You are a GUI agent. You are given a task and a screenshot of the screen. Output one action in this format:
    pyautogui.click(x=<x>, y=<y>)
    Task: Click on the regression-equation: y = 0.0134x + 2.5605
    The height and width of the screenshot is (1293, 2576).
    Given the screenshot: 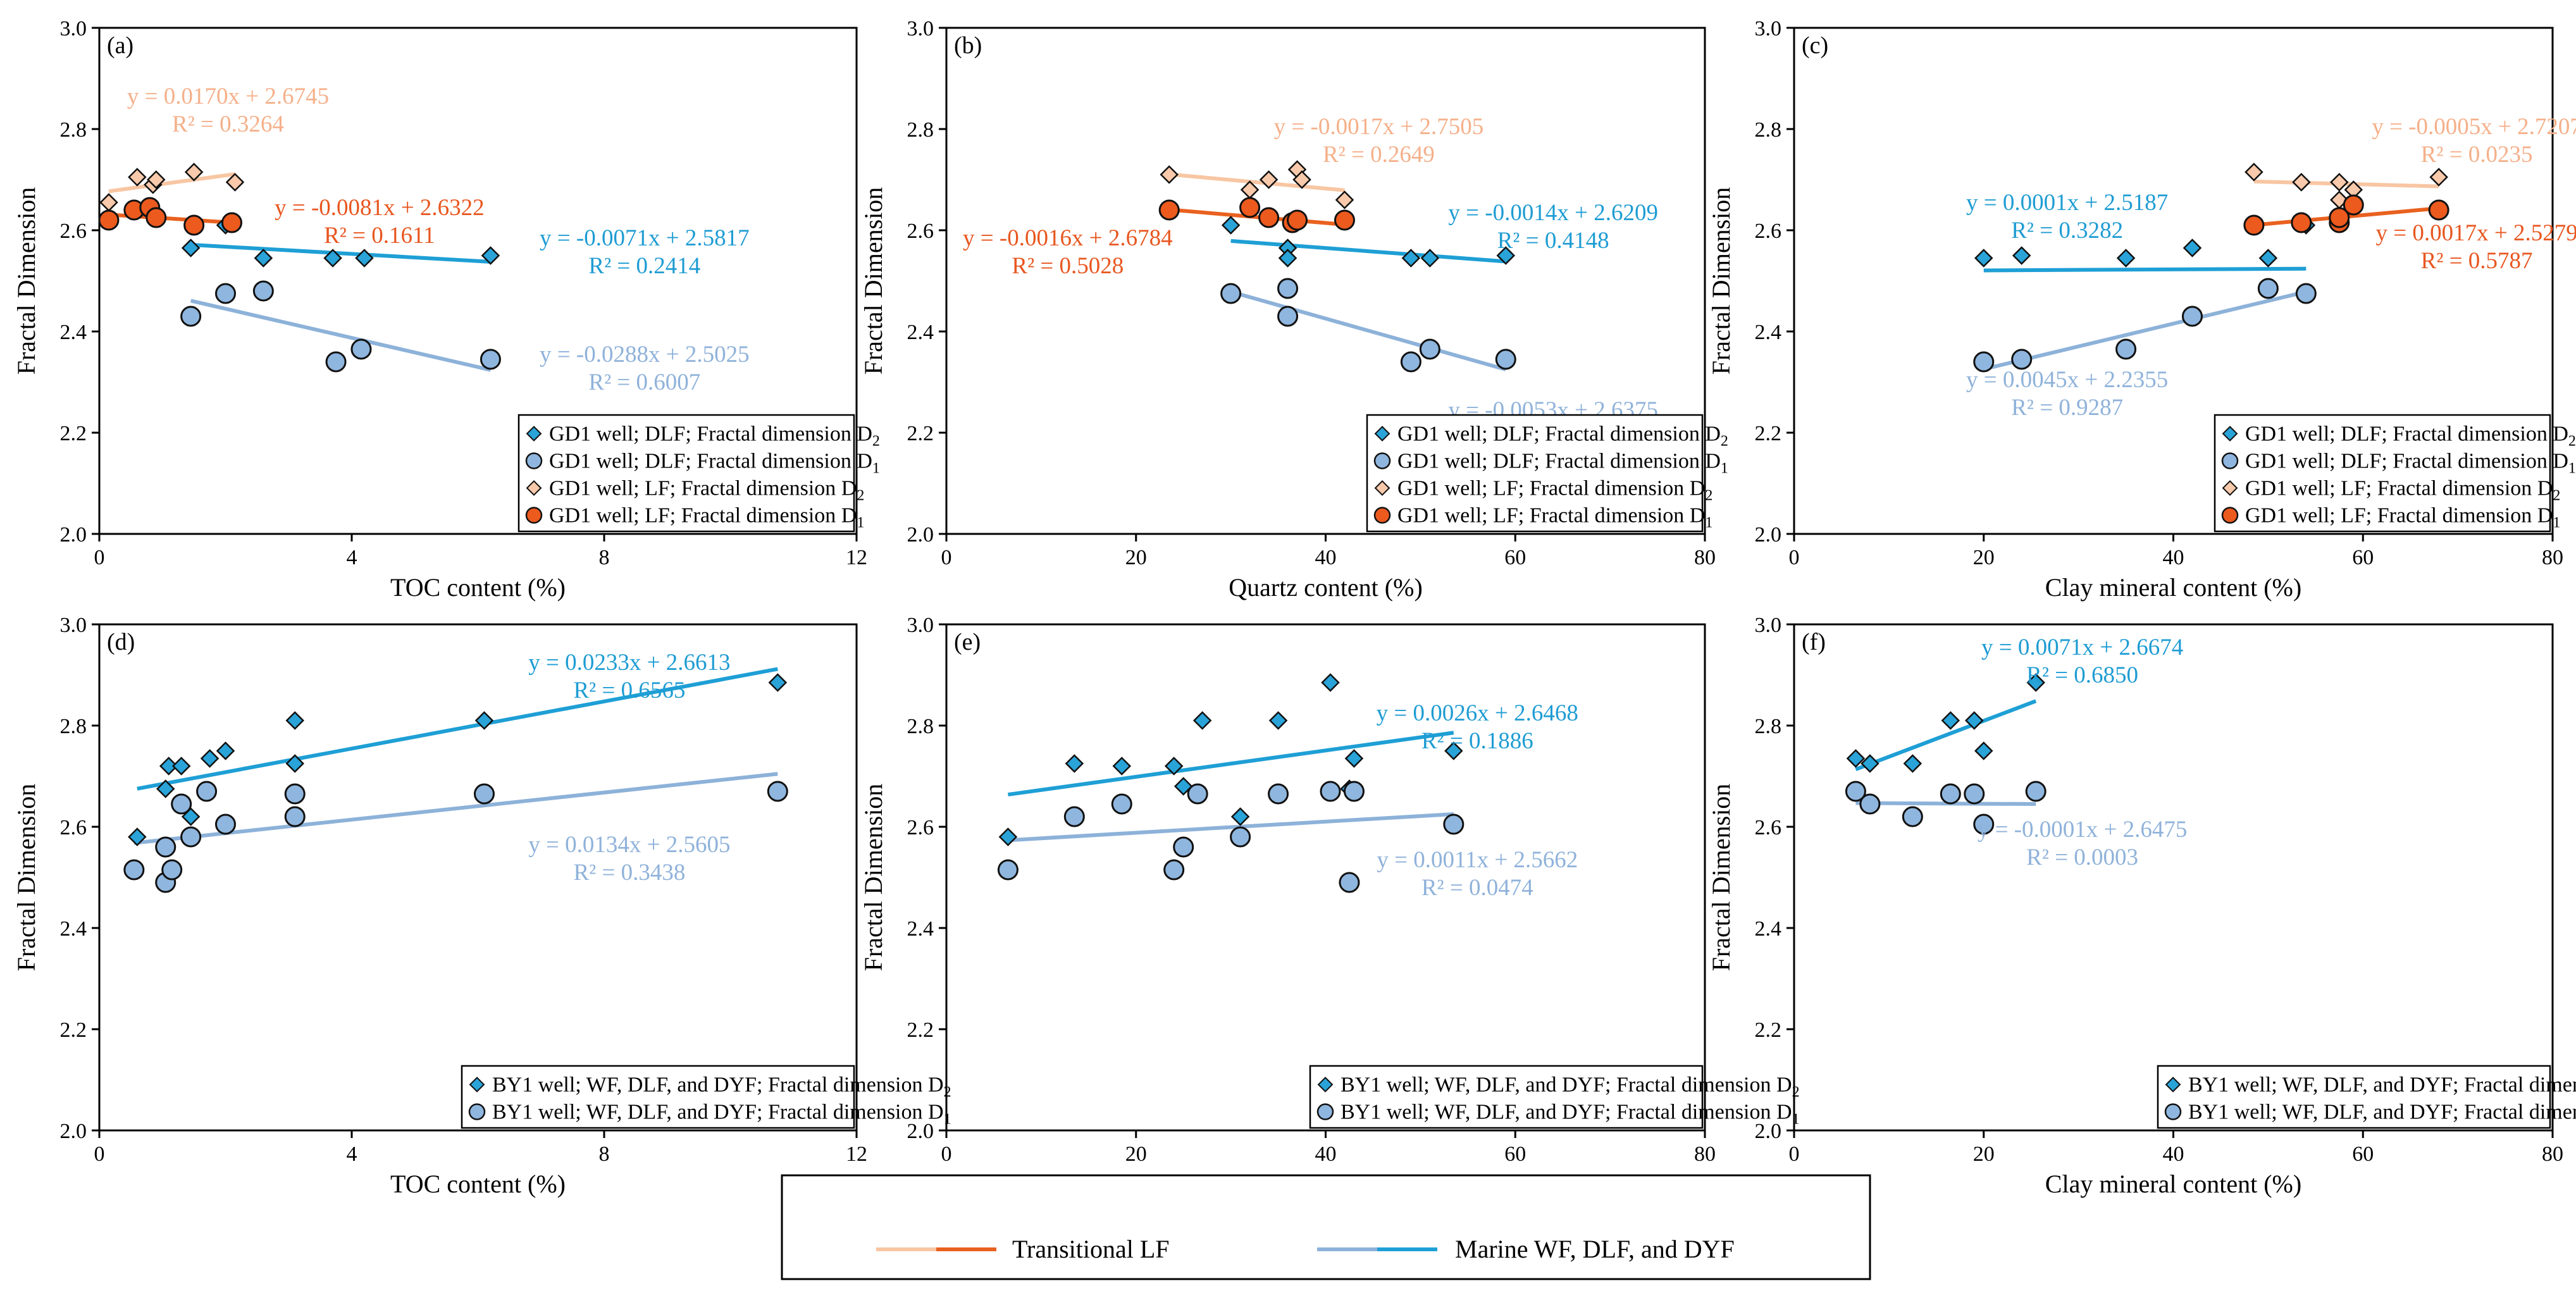 What is the action you would take?
    pyautogui.click(x=629, y=845)
    